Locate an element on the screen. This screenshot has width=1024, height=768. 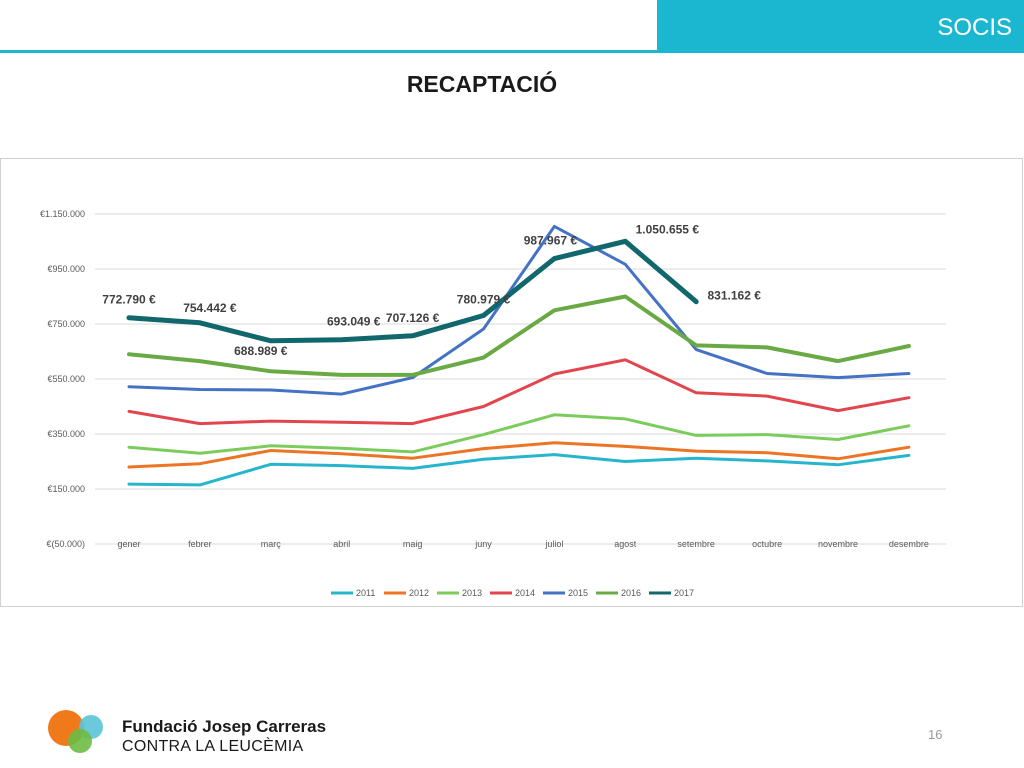
y-tick-label: €550.000 is located at coordinates (66, 379).